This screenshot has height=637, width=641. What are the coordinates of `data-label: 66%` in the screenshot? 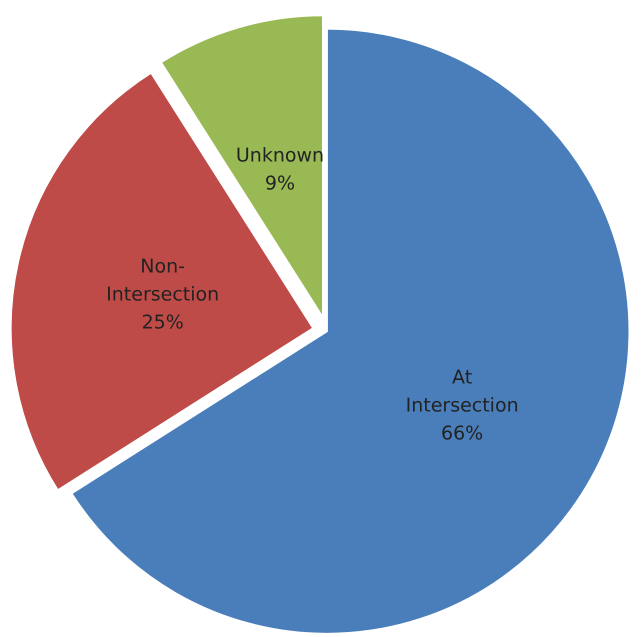 It's located at (462, 433).